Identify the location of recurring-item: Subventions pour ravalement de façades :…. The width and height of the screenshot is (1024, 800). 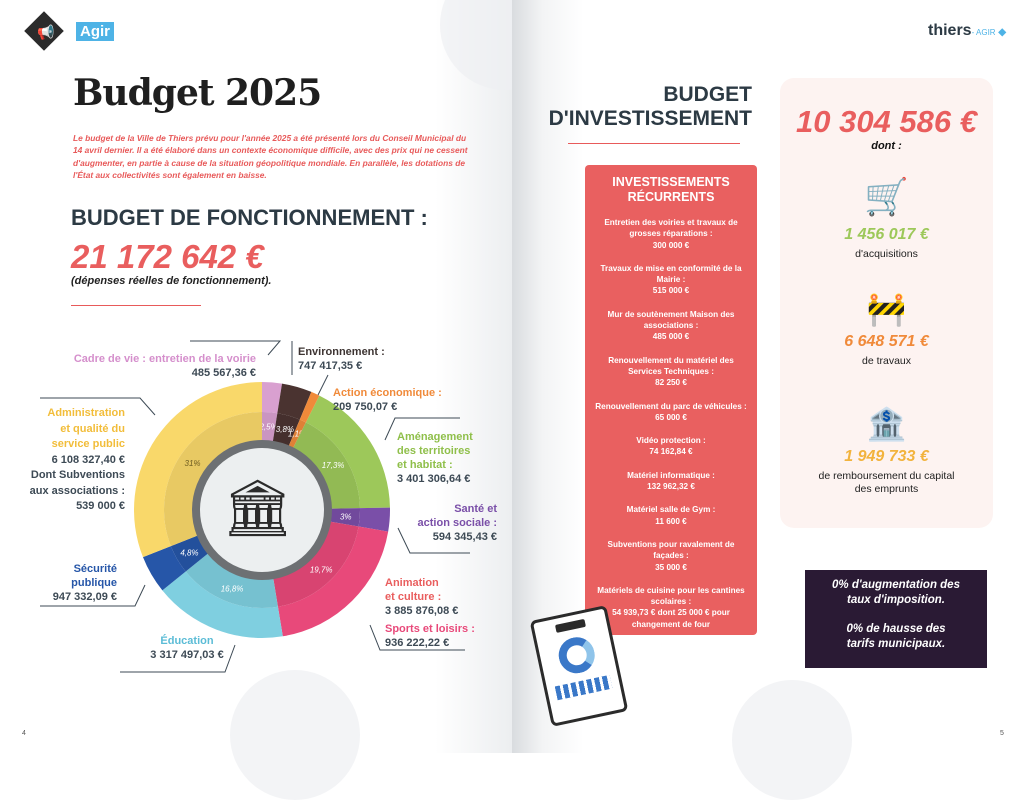
(671, 556).